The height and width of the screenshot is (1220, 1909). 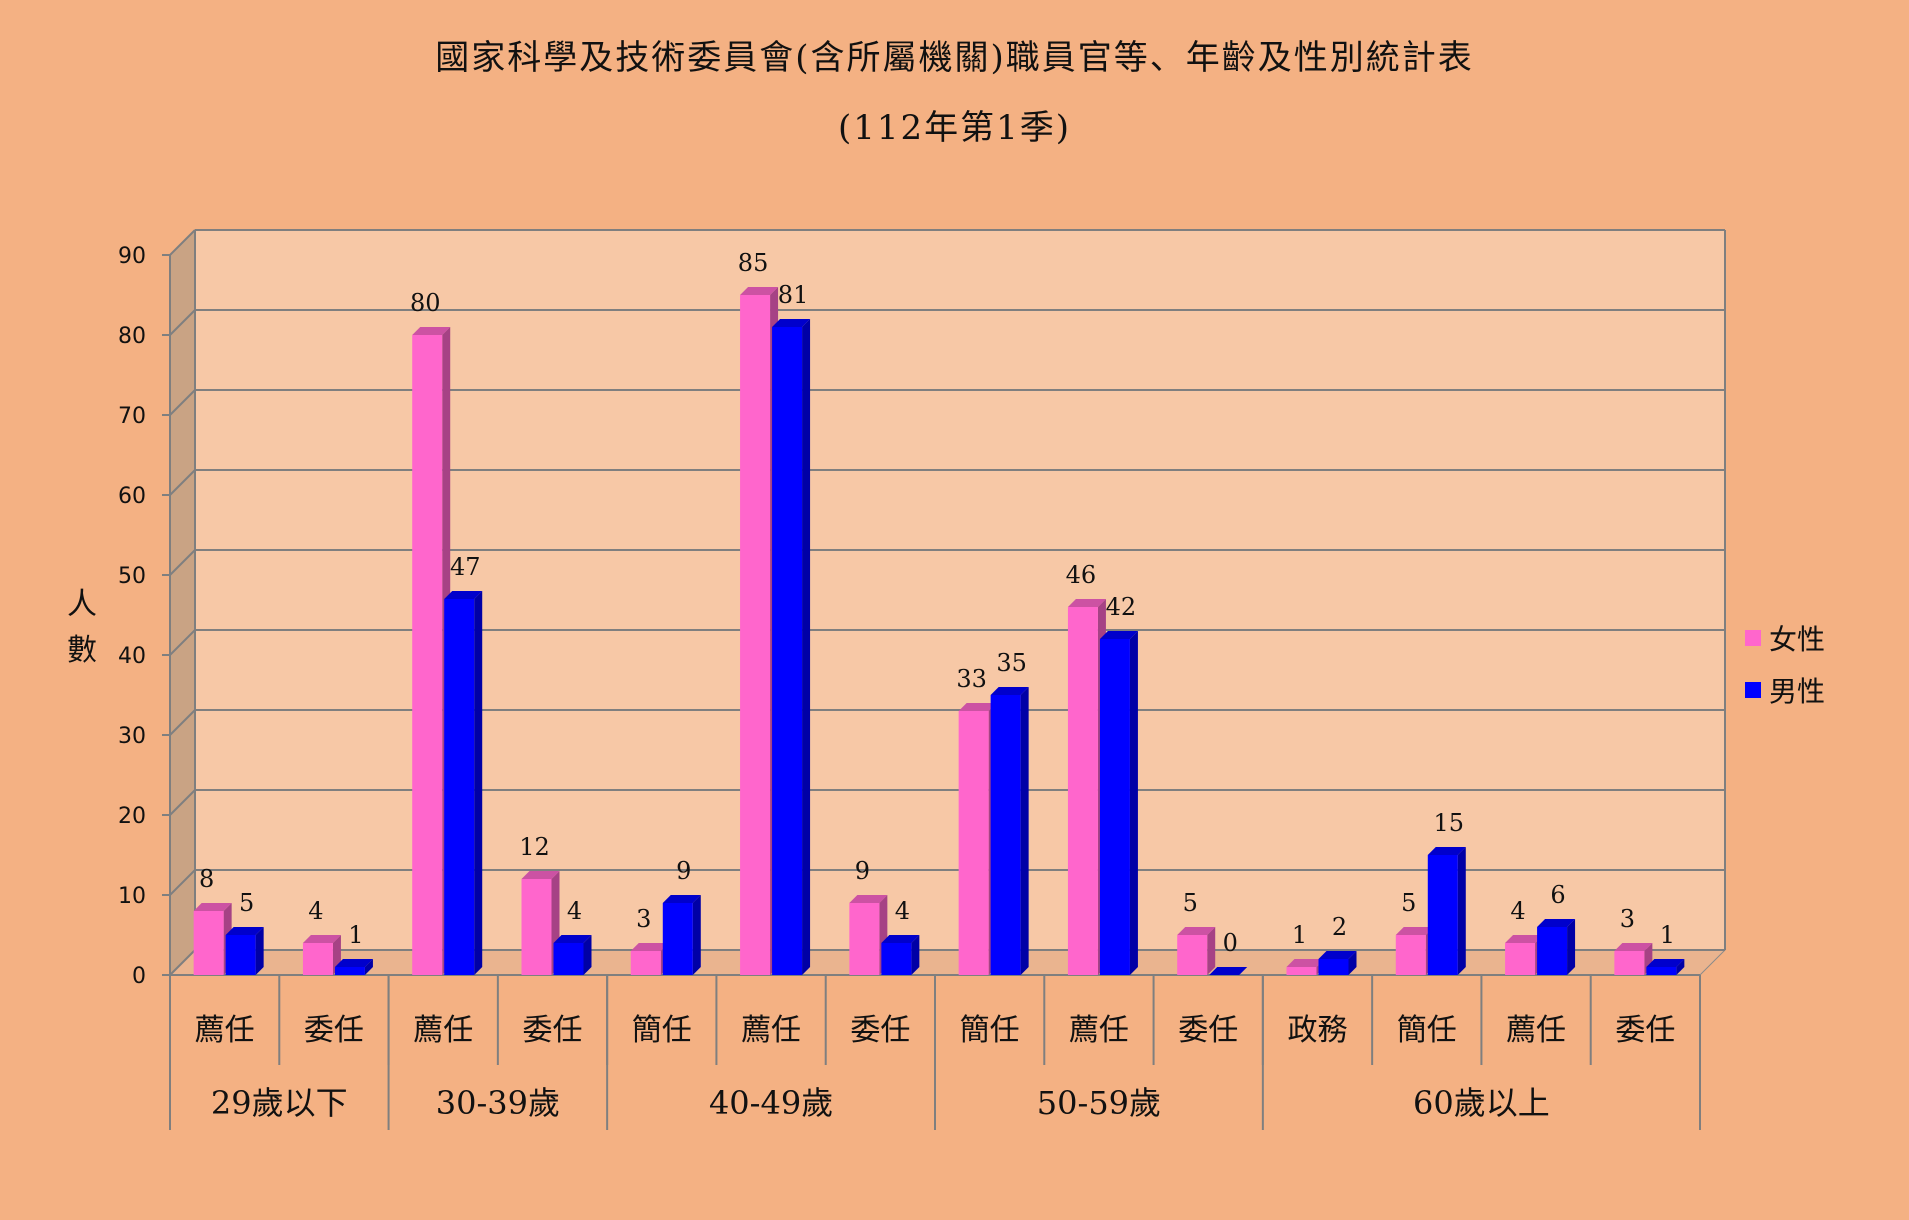 I want to click on data-label-male: 15, so click(x=1449, y=823).